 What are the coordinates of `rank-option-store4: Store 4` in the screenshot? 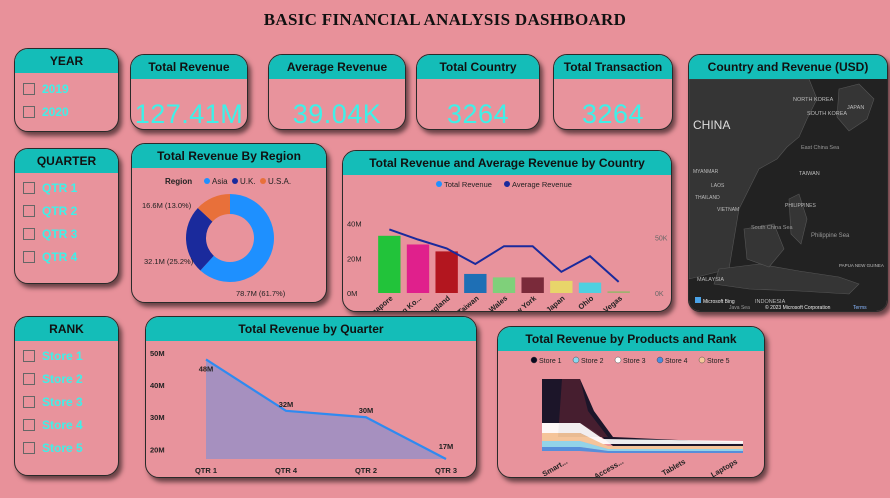 It's located at (66, 424).